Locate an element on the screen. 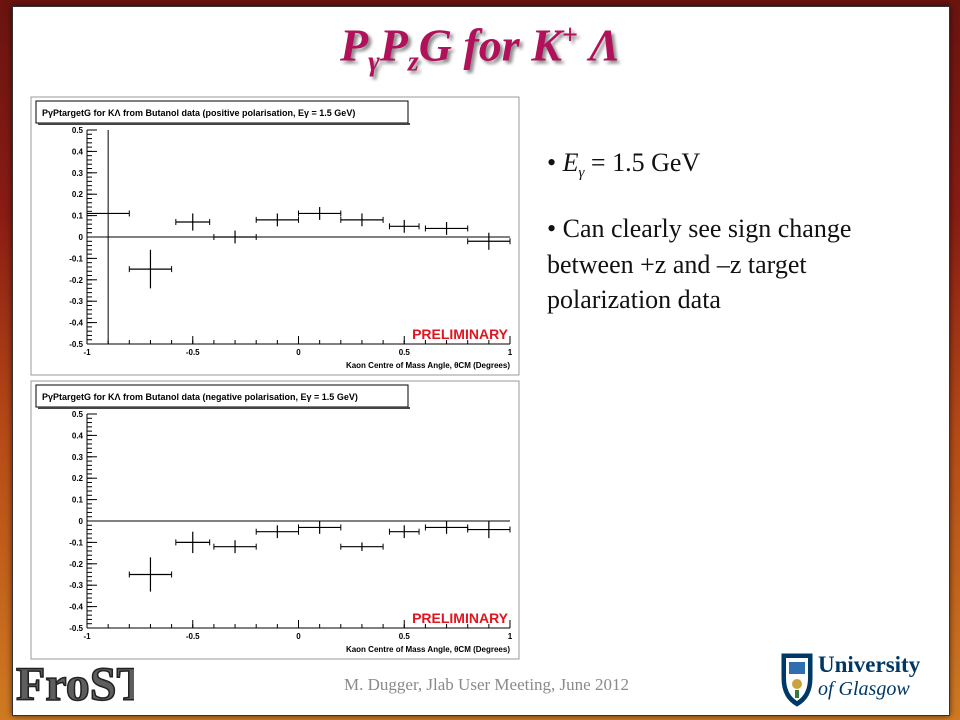  bullet-energy: • Eγ = 1.5 GeV is located at coordinates (624, 165).